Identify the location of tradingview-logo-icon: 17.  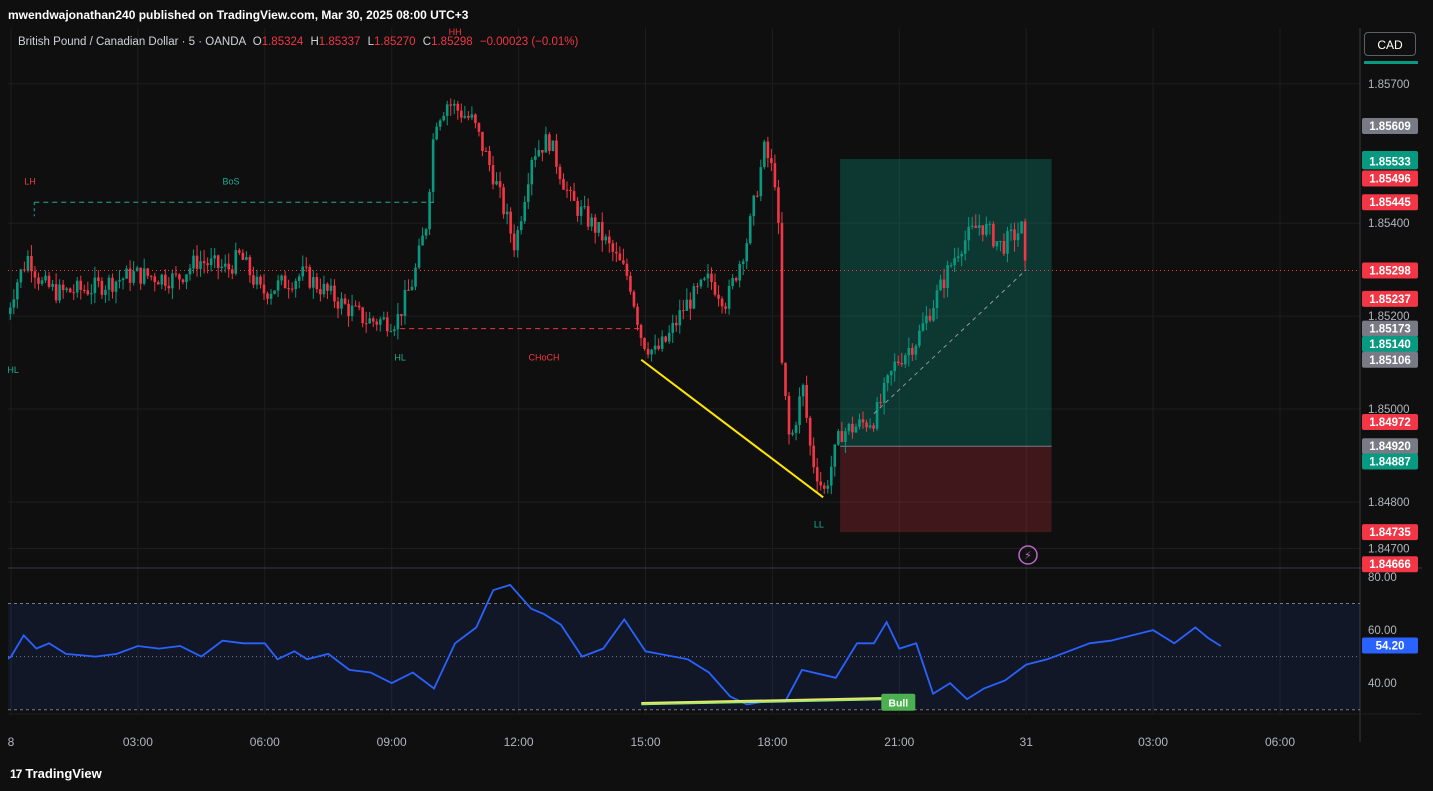
(16, 774).